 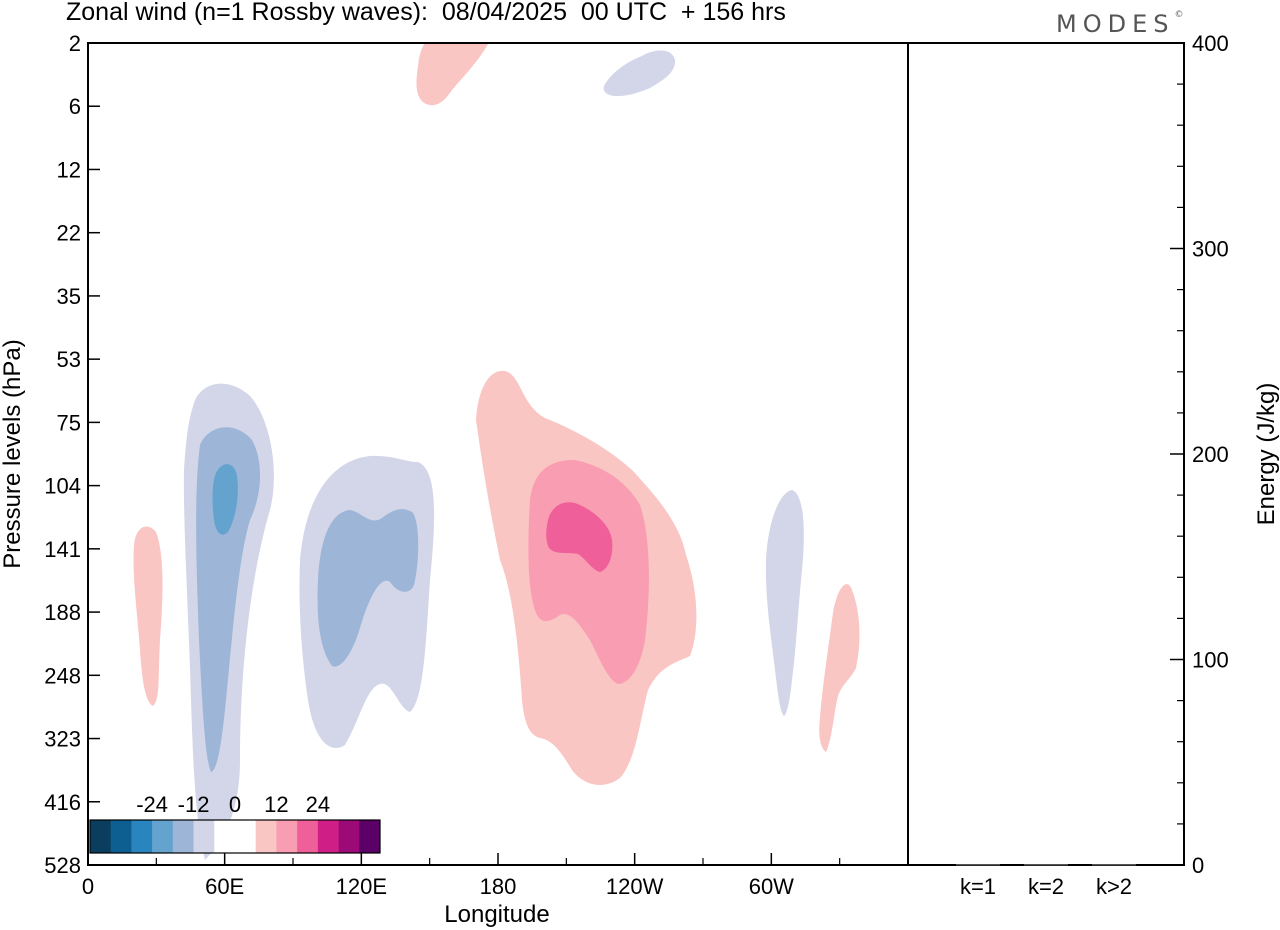 I want to click on energy-tick-label: 200, so click(x=1210, y=454).